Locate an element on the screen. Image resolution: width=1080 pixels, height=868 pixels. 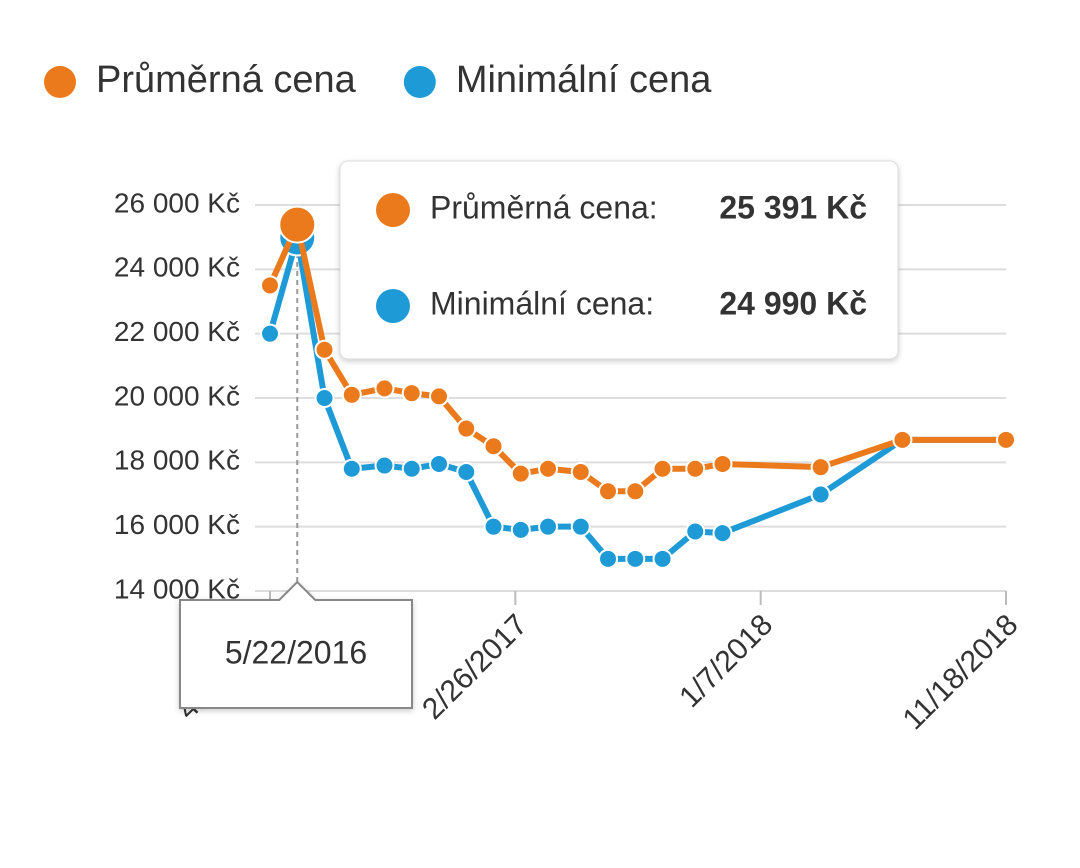
legend-label: Průměrná cena is located at coordinates (226, 80).